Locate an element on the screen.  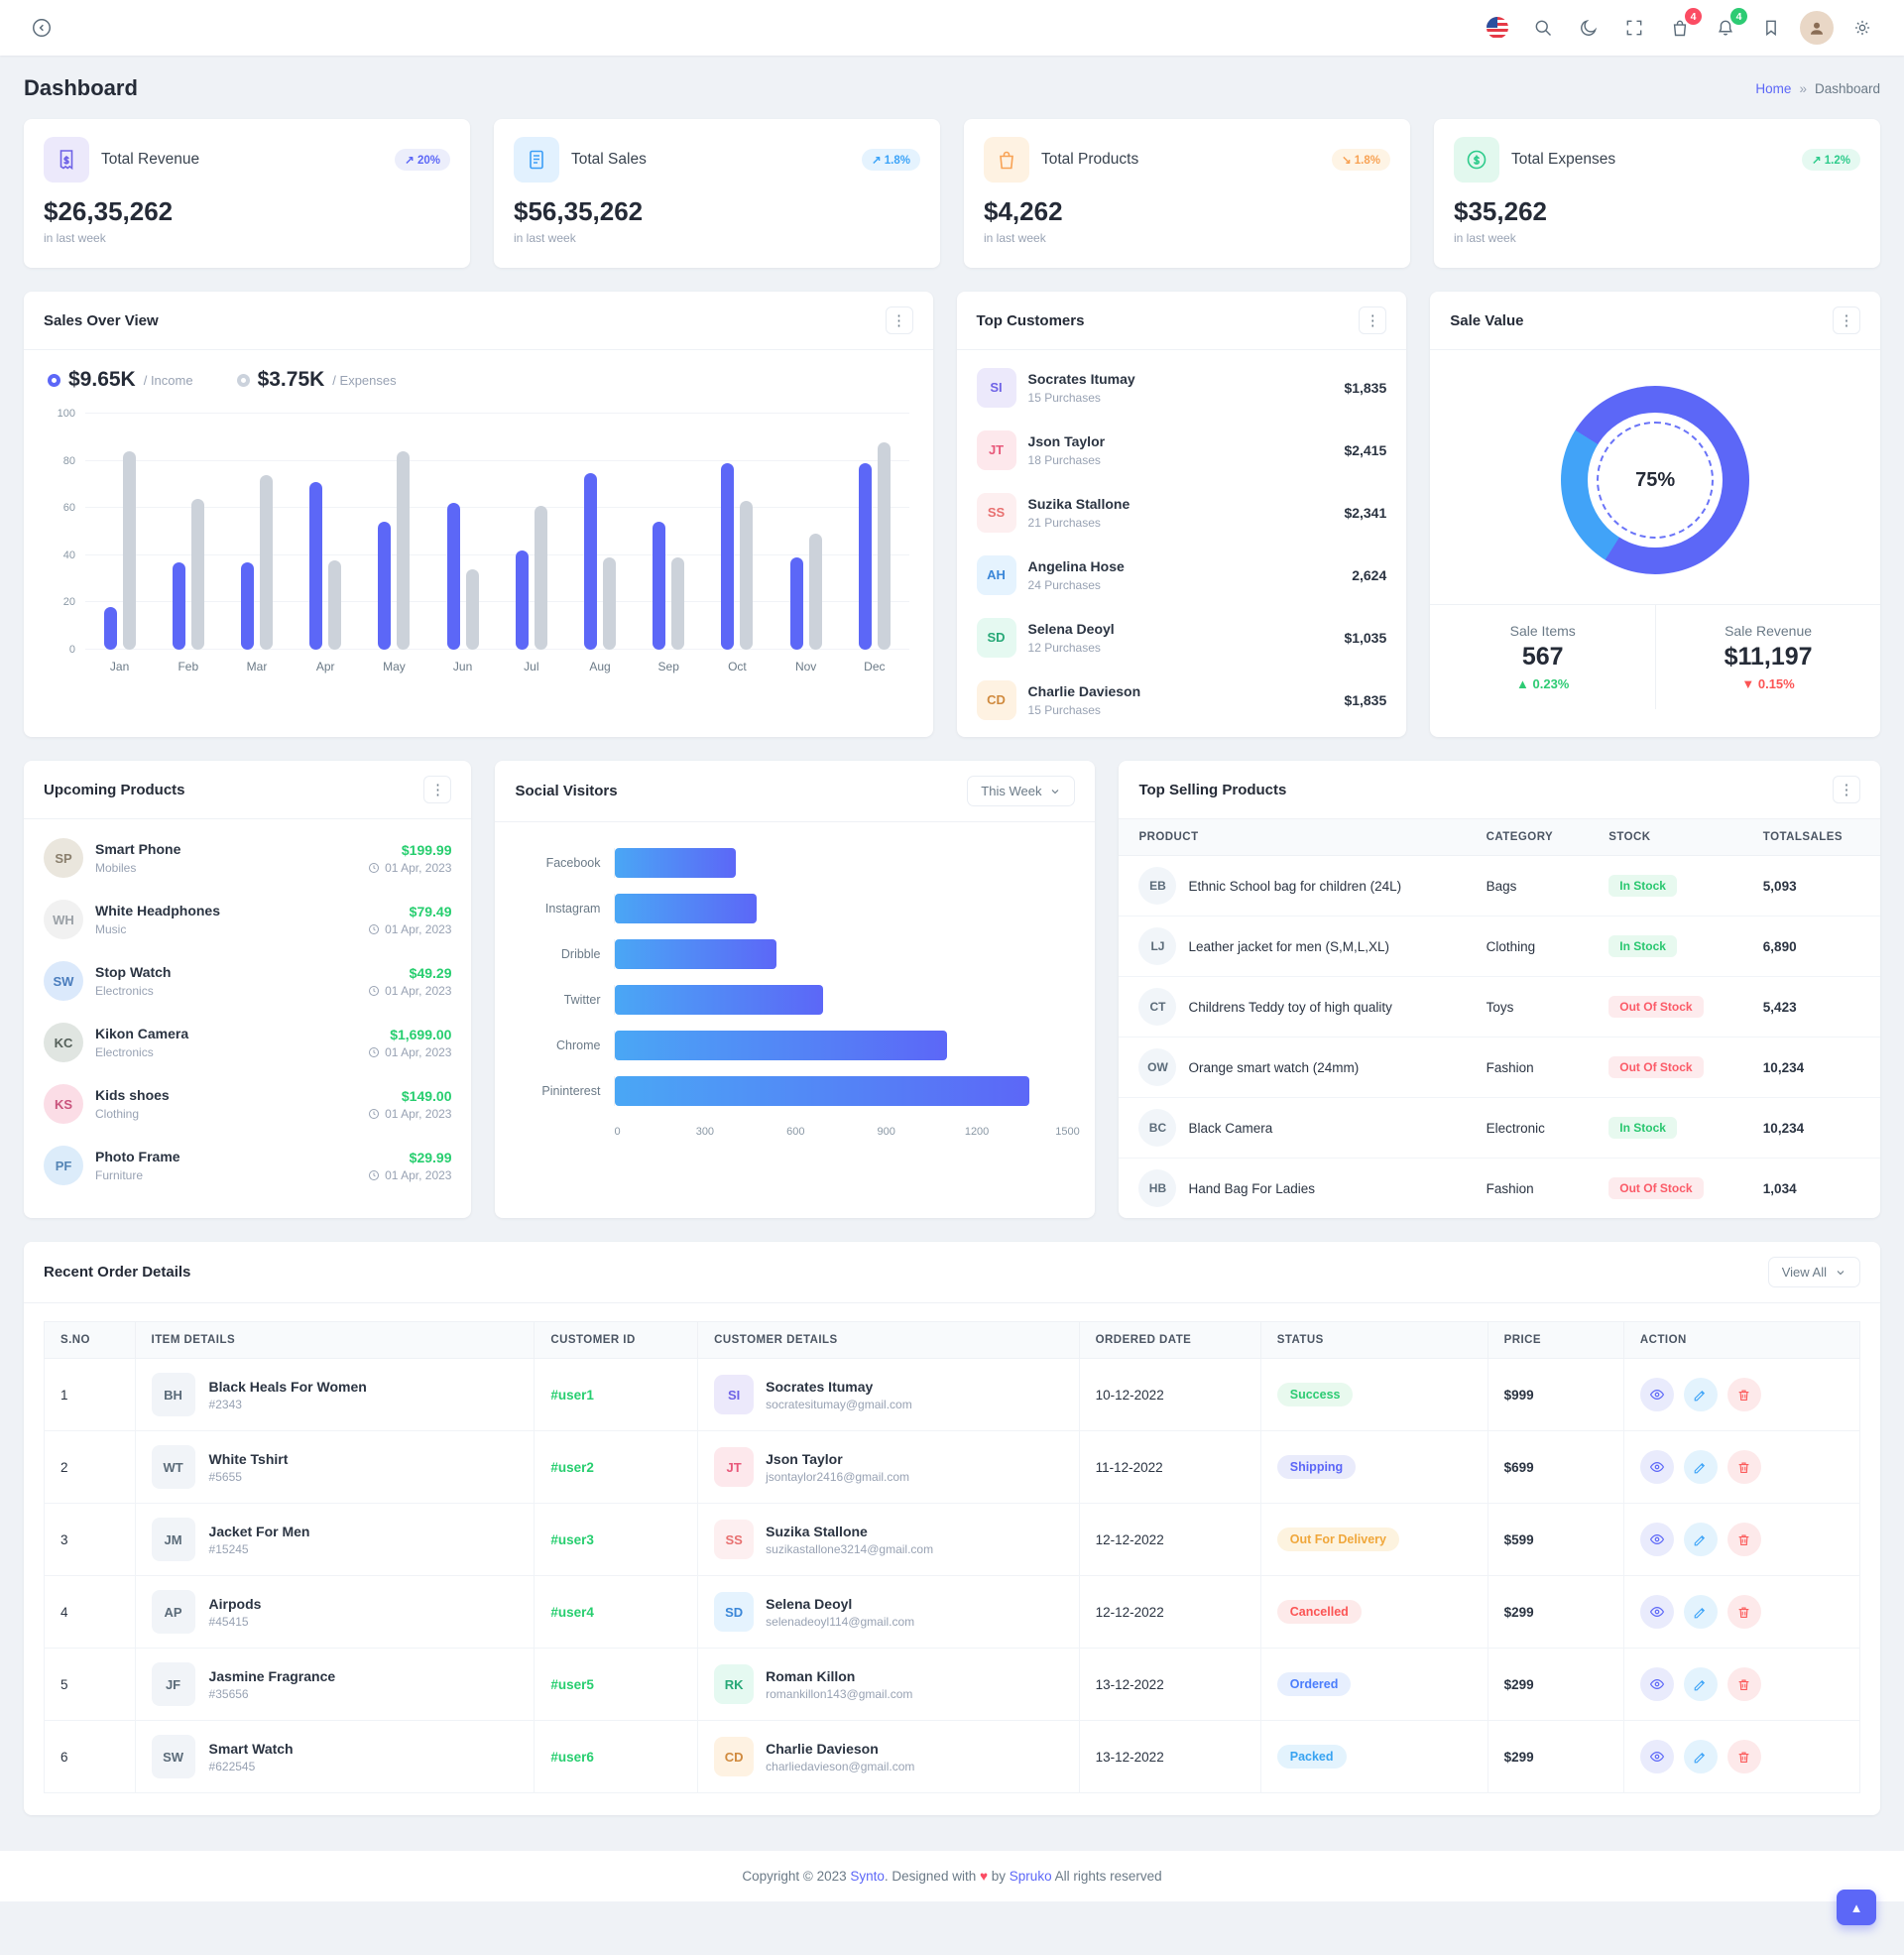
sale-revenue-value: $11,197 is located at coordinates (1768, 657).